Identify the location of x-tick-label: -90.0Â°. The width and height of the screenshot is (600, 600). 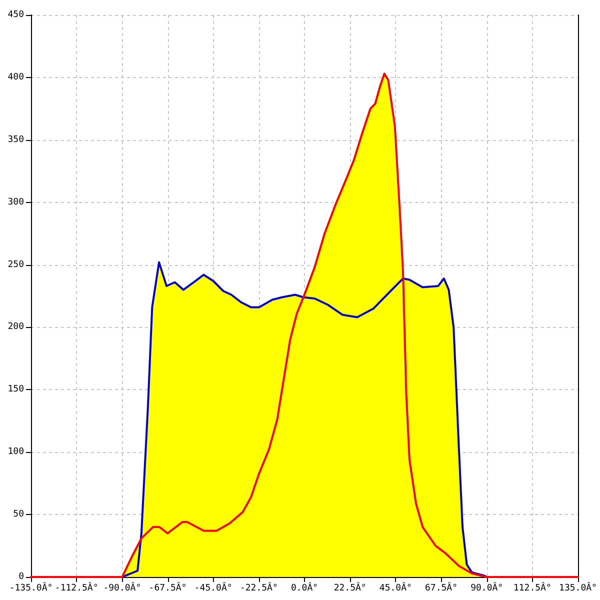
(122, 588).